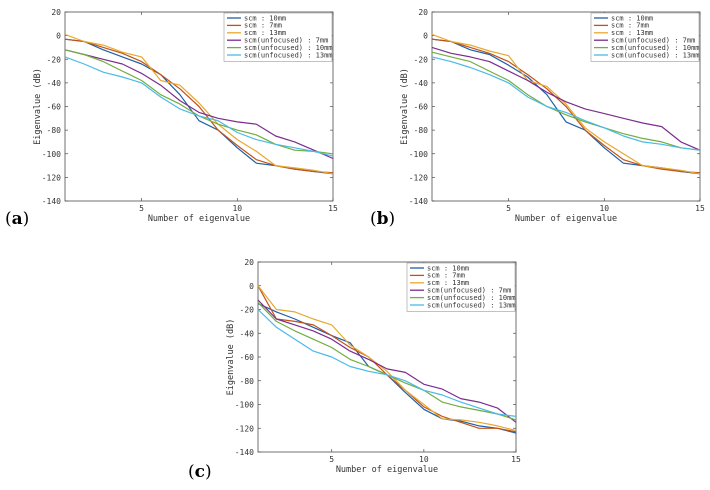 This screenshot has height=490, width=710. I want to click on panel-label: (b), so click(382, 219).